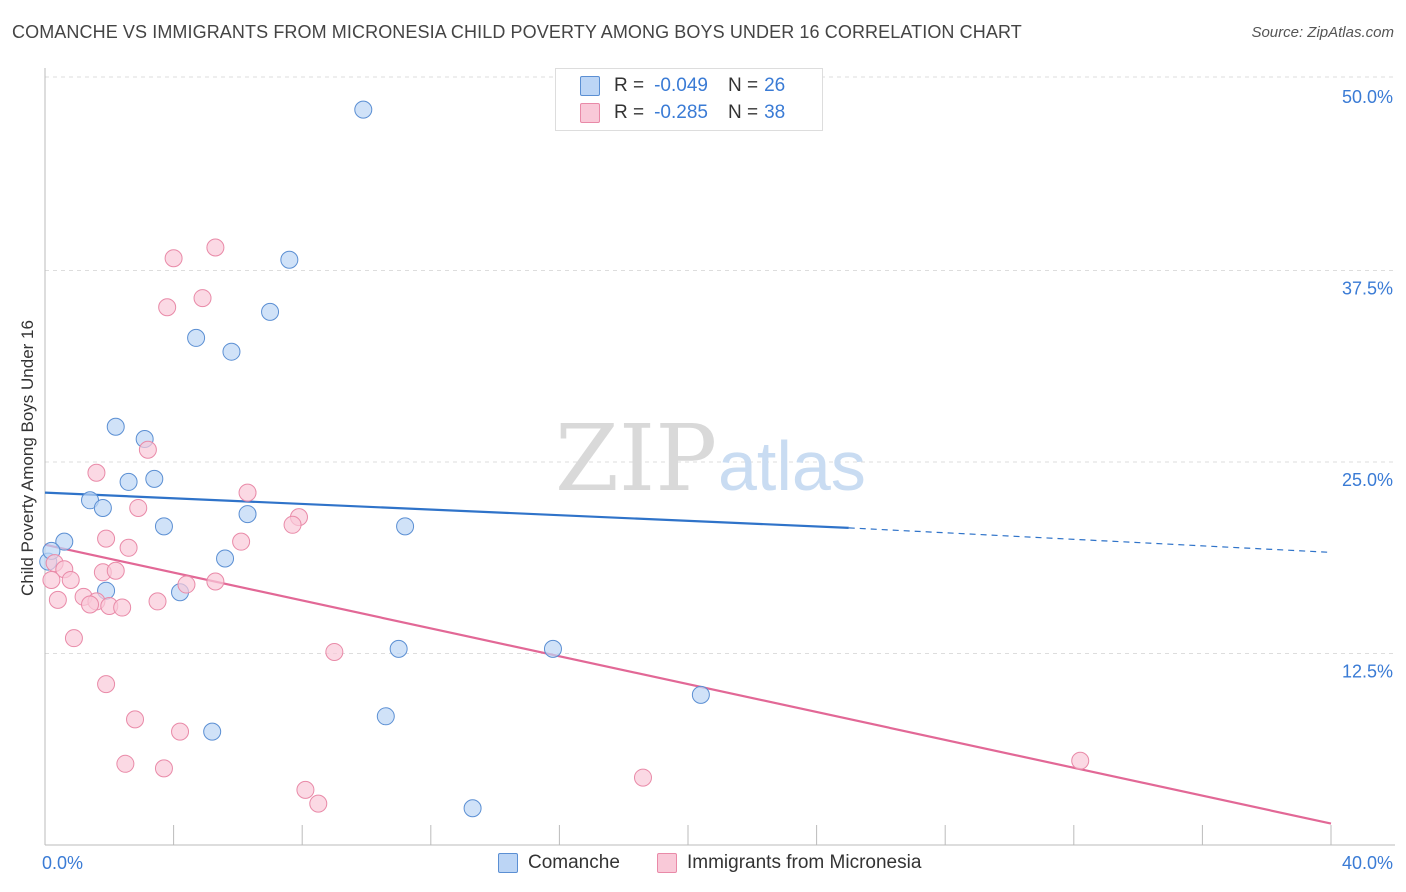  What do you see at coordinates (792, 466) in the screenshot?
I see `watermark-atlas: atlas` at bounding box center [792, 466].